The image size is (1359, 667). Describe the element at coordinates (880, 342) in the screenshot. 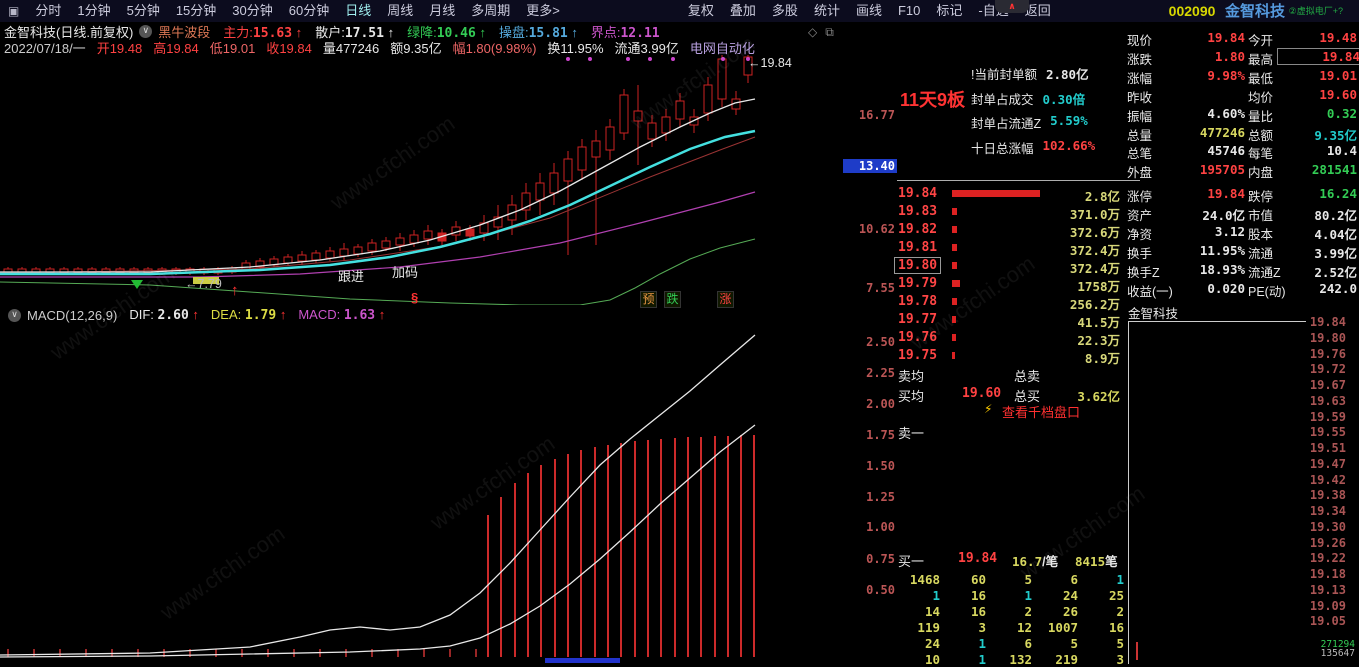

I see `axis-label: 2.50` at that location.